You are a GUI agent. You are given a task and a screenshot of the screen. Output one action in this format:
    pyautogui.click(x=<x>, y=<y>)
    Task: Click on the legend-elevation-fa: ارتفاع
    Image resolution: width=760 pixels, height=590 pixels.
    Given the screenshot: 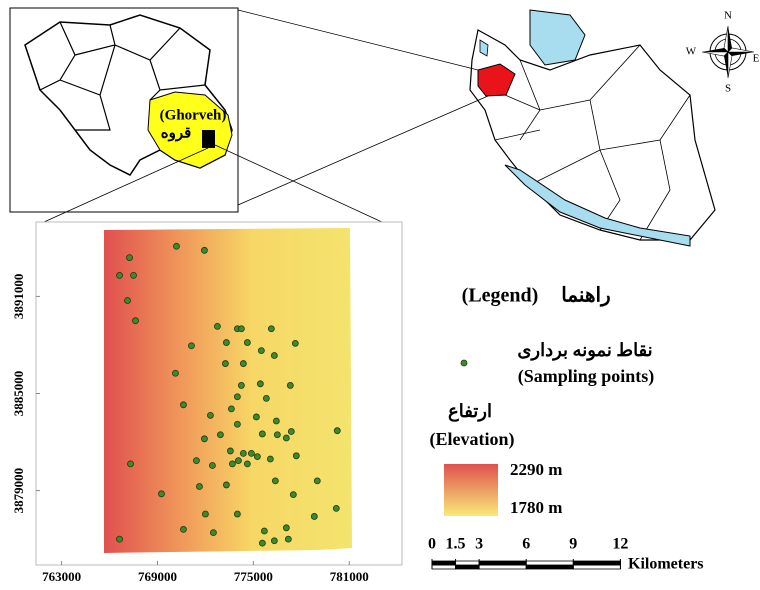 What is the action you would take?
    pyautogui.click(x=470, y=411)
    